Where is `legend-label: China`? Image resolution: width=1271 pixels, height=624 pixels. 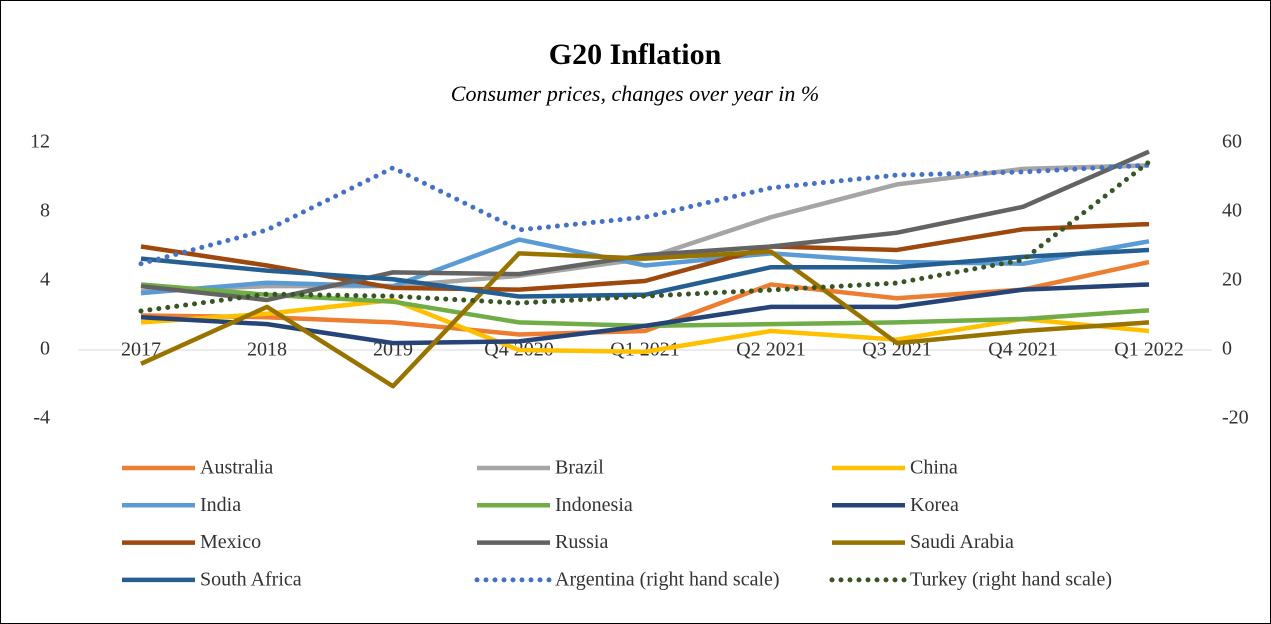
legend-label: China is located at coordinates (934, 468).